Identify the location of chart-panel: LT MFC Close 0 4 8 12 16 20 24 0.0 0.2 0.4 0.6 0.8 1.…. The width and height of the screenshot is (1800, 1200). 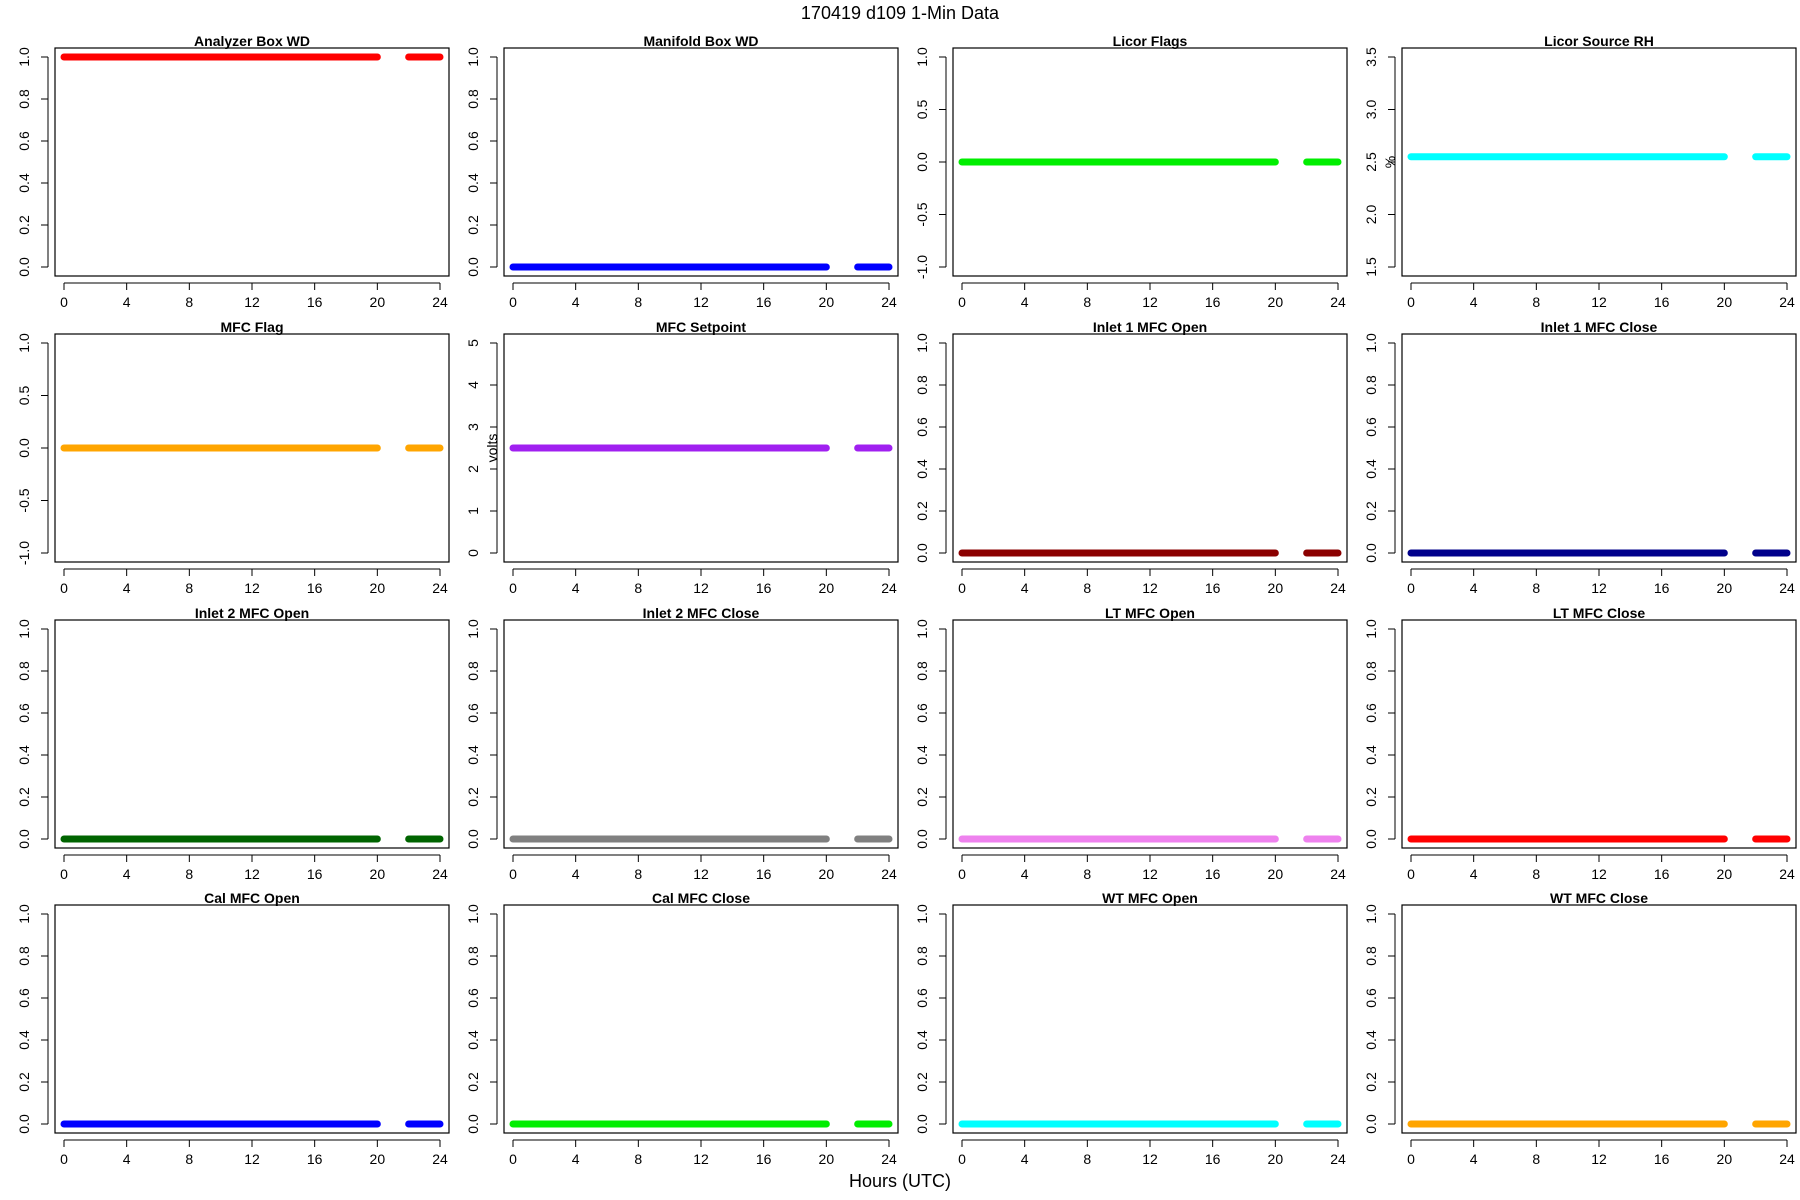
(1580, 743).